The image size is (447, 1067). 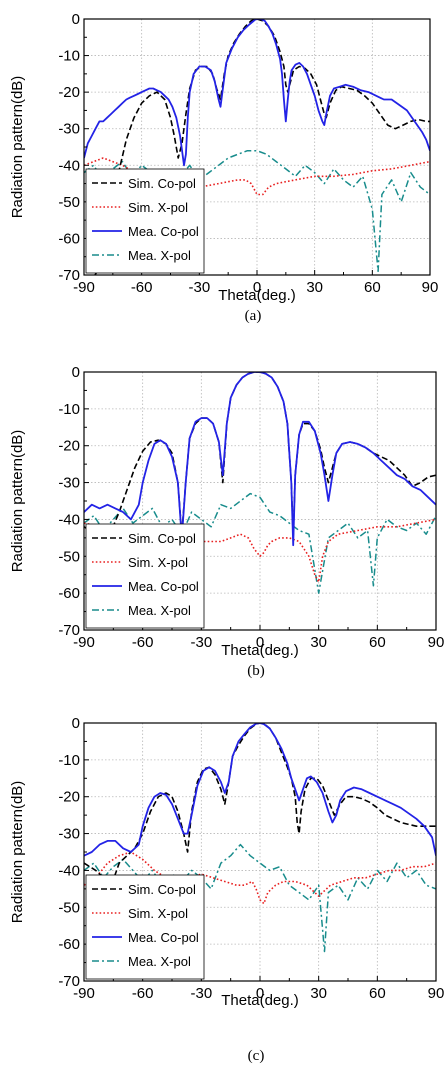 I want to click on series-line-sim-x-pol, so click(x=260, y=878).